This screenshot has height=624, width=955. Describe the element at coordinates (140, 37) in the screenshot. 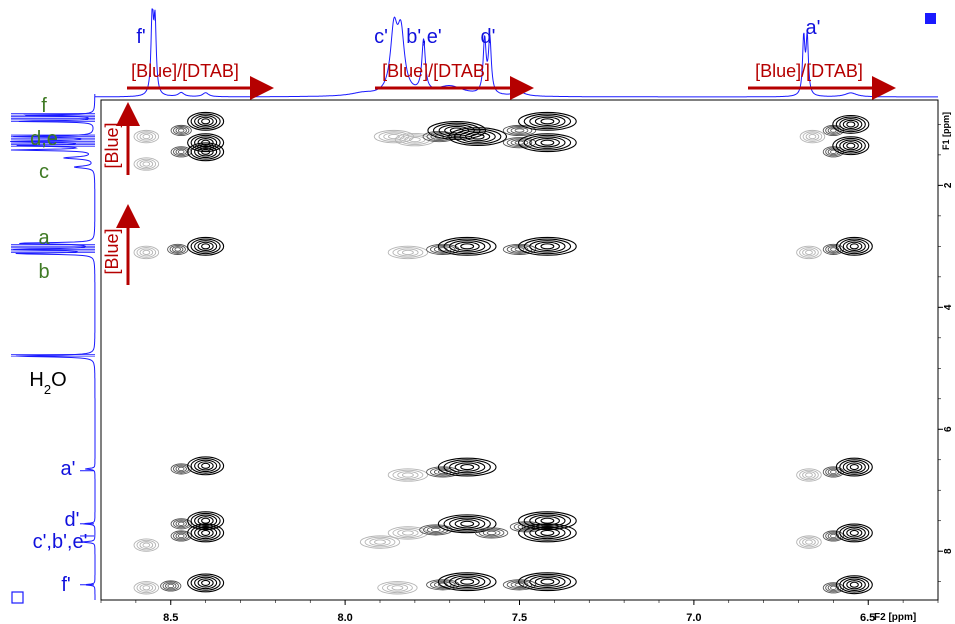

I see `top-peak-label: f'` at that location.